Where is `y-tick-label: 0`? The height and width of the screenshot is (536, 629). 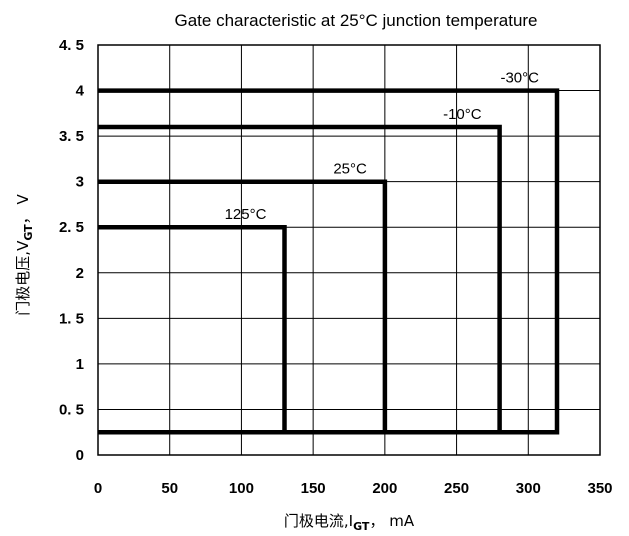 y-tick-label: 0 is located at coordinates (80, 455).